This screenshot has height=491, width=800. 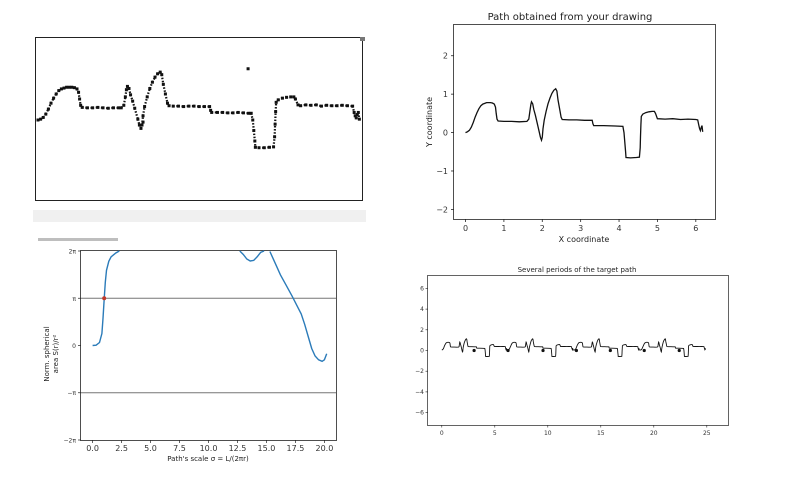 I want to click on periods-chart-ticks: 0 5 10 15 20 25 −6 −4 −2 0 2 4 6, so click(x=563, y=361).